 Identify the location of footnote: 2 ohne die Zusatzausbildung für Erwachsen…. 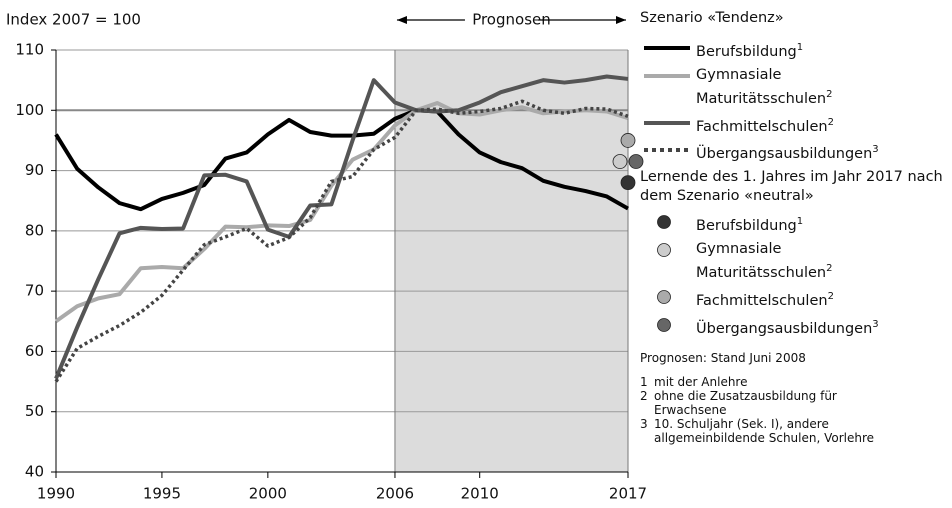
(795, 403).